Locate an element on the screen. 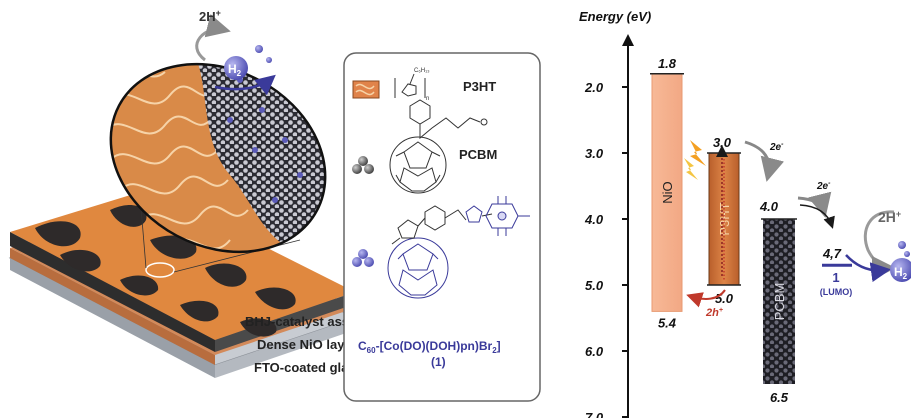 The height and width of the screenshot is (418, 911). e-label-2: 2e- is located at coordinates (823, 186).